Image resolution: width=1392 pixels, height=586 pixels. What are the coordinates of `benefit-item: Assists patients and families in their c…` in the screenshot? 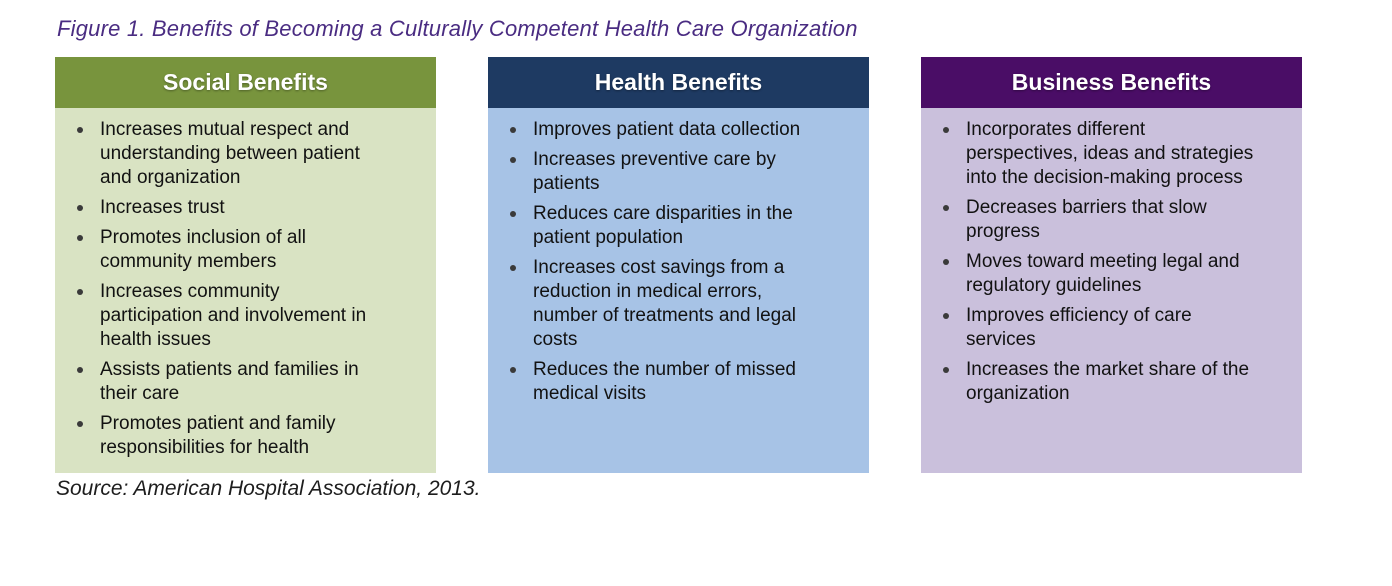 It's located at (249, 382).